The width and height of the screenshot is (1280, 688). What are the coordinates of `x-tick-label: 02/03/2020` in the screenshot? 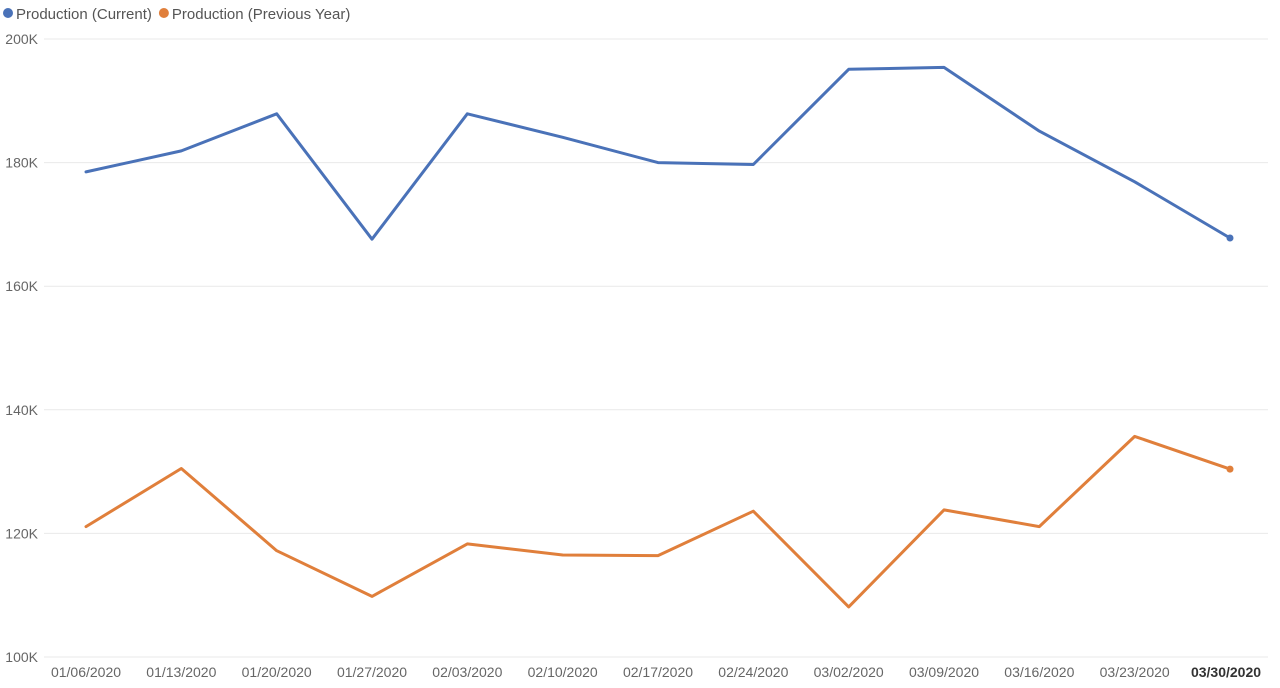 It's located at (467, 672).